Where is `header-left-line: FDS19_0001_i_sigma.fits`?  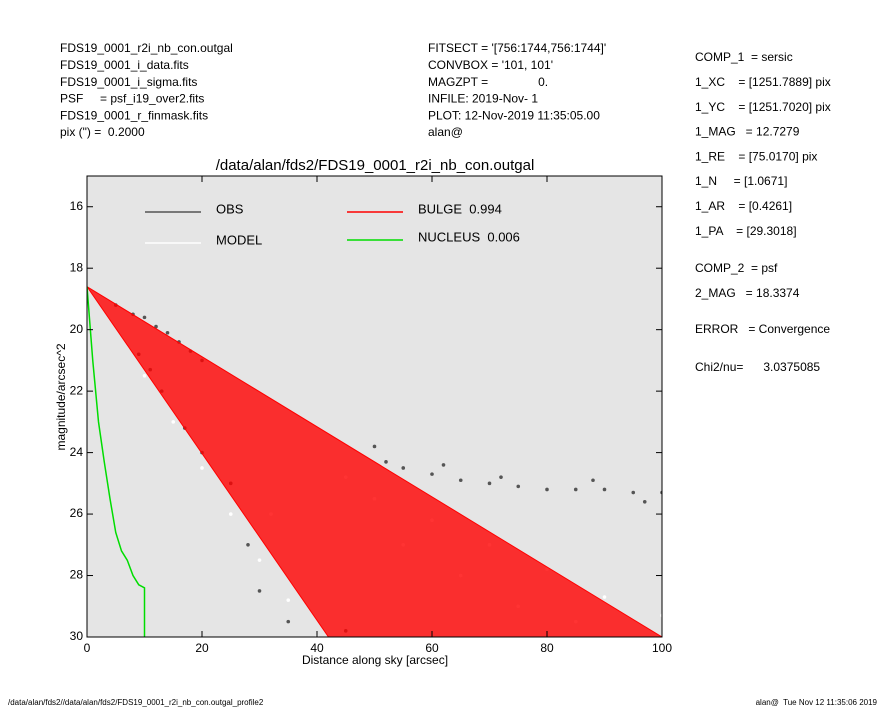 header-left-line: FDS19_0001_i_sigma.fits is located at coordinates (128, 82).